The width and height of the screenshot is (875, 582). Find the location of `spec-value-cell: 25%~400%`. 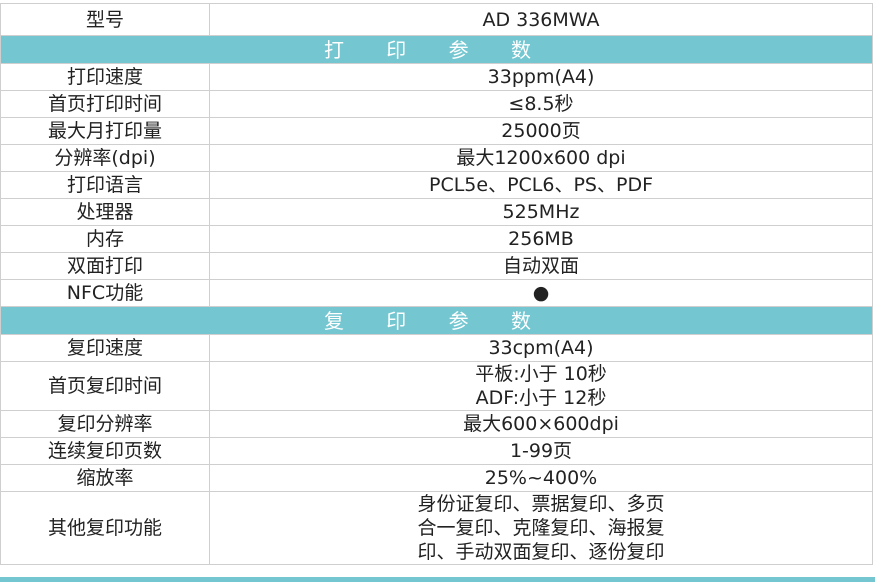

spec-value-cell: 25%~400% is located at coordinates (541, 478).